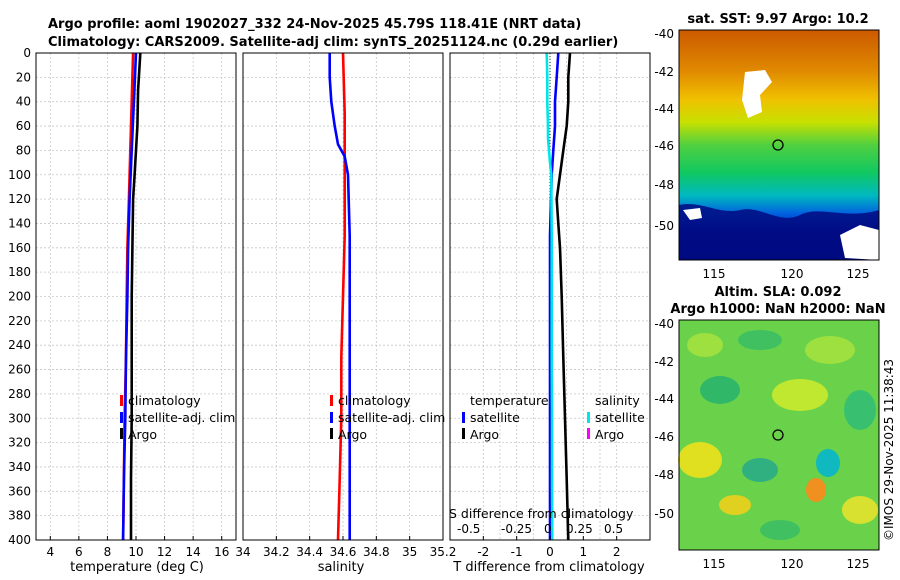  What do you see at coordinates (19, 516) in the screenshot?
I see `y-tick-label: 380` at bounding box center [19, 516].